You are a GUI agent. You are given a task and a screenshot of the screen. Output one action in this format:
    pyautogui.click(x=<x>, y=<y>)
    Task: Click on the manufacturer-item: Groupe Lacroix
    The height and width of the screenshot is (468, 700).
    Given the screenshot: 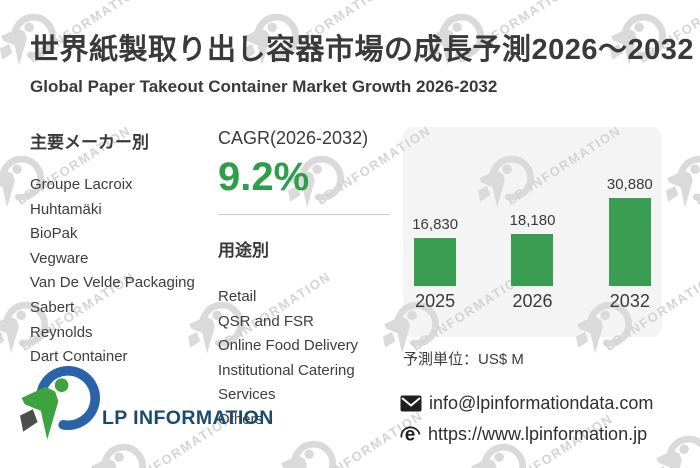 What is the action you would take?
    pyautogui.click(x=81, y=184)
    